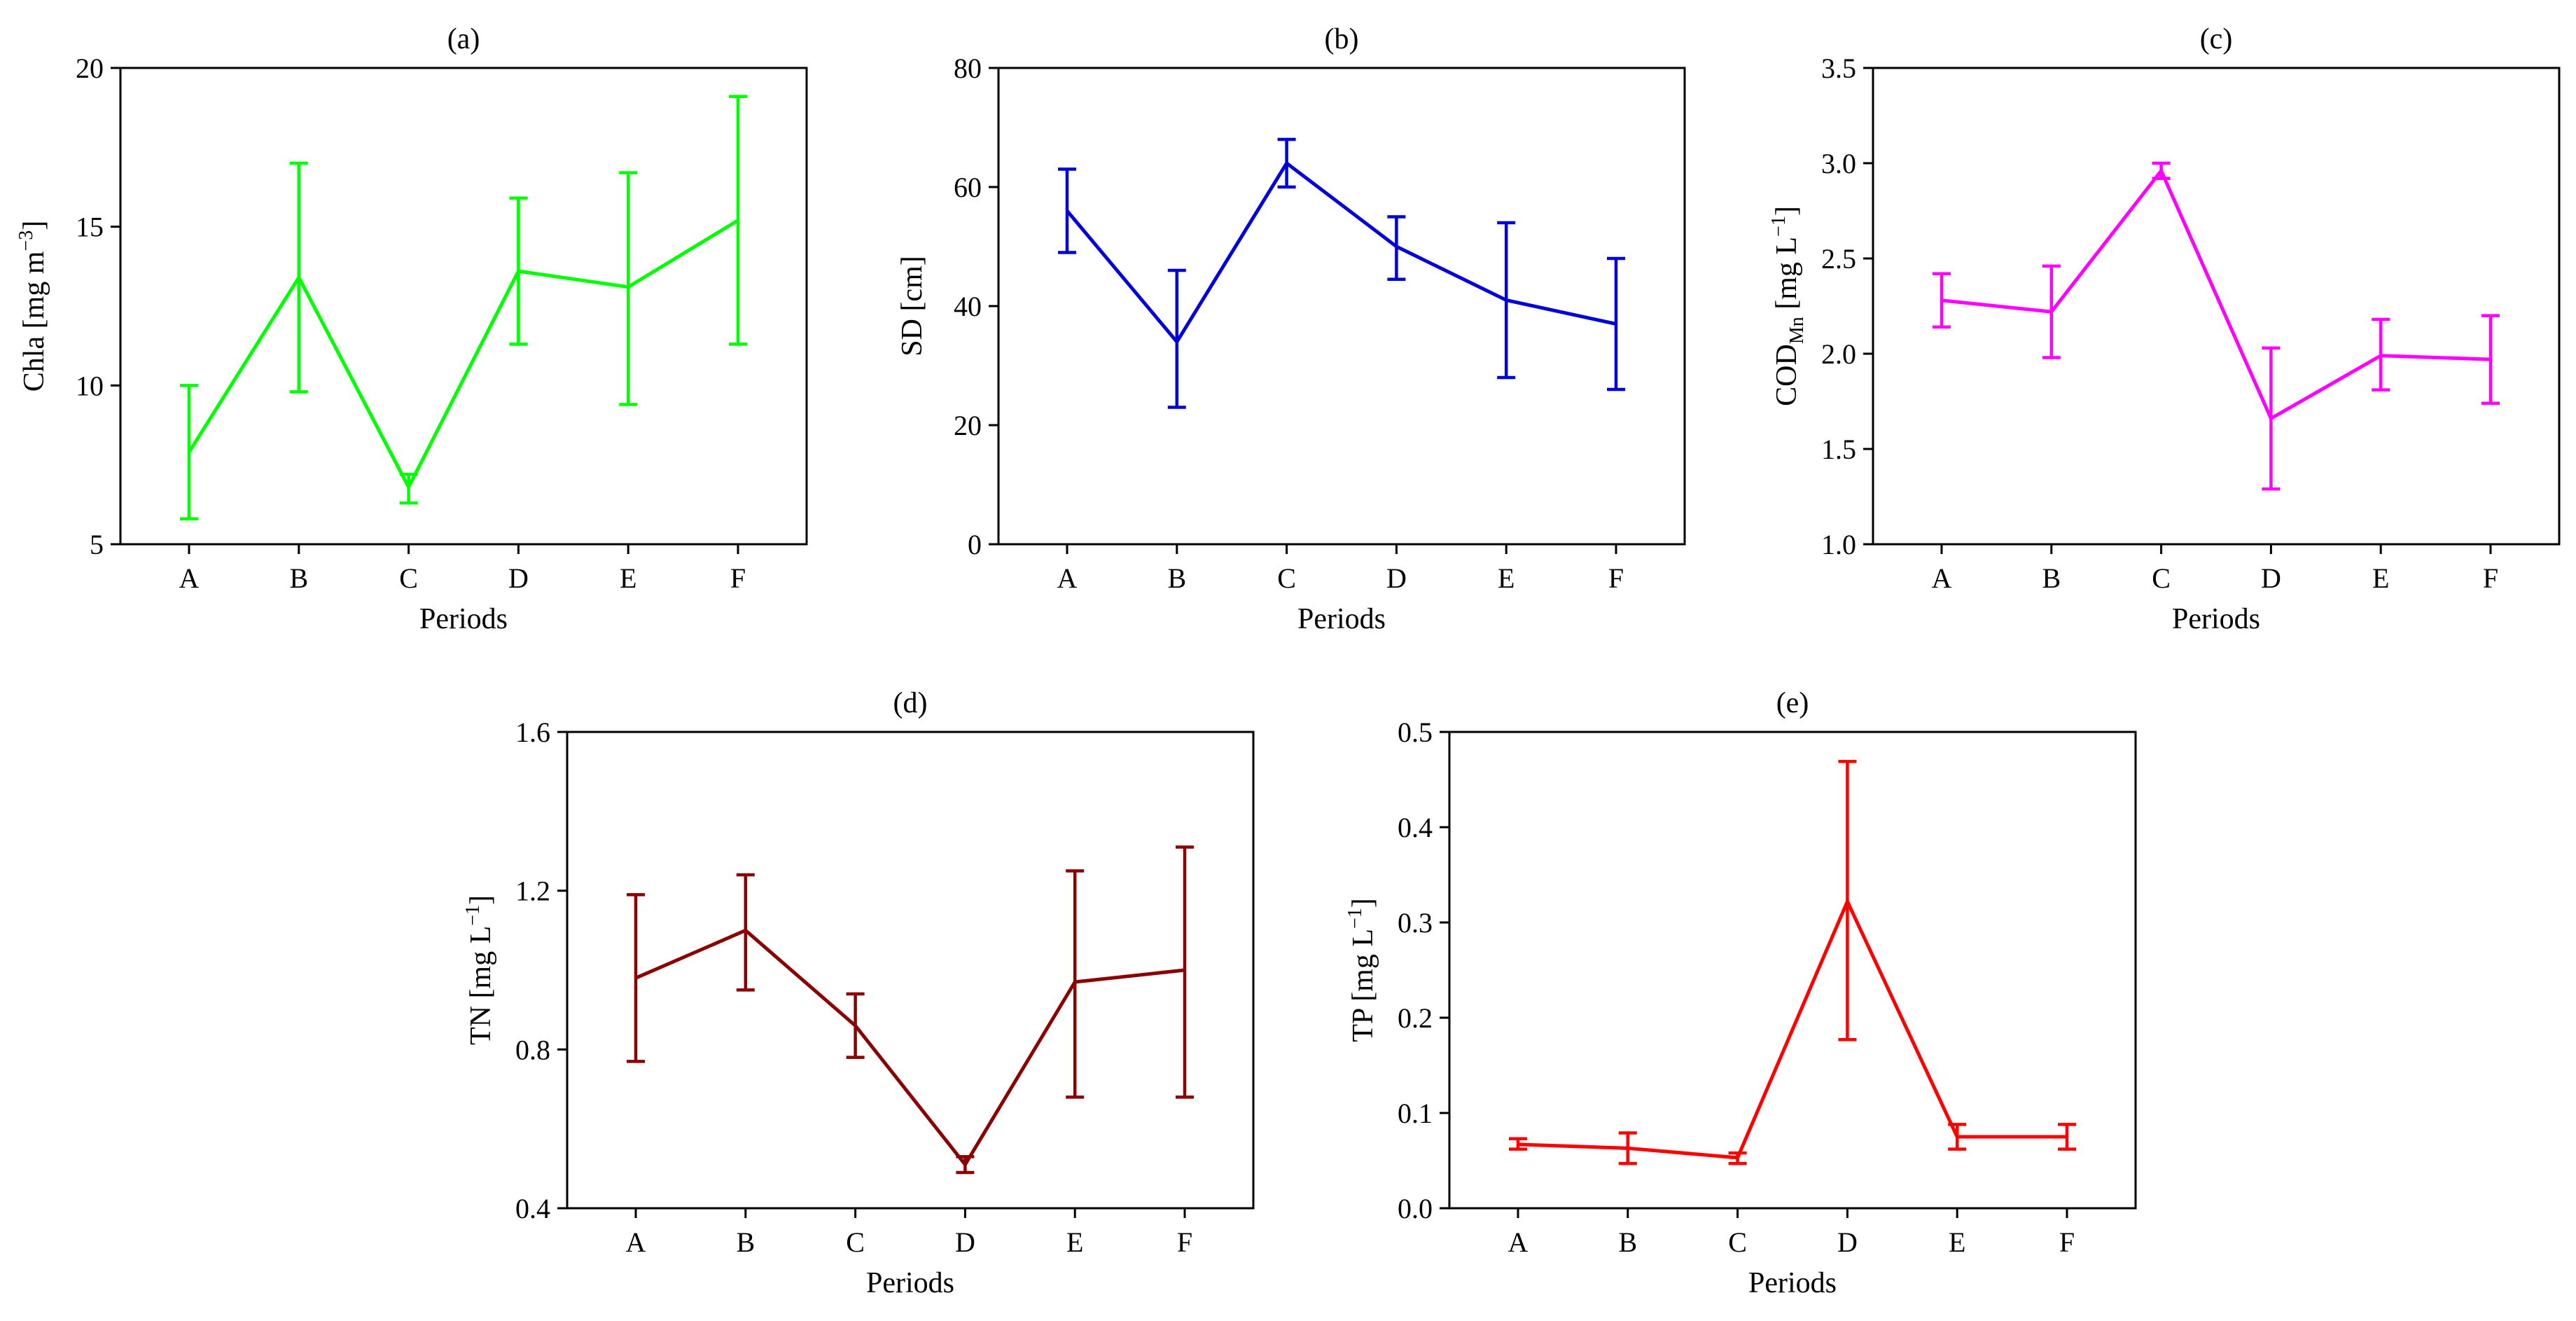 The width and height of the screenshot is (2576, 1321). Describe the element at coordinates (975, 544) in the screenshot. I see `y-tick-label: 0` at that location.